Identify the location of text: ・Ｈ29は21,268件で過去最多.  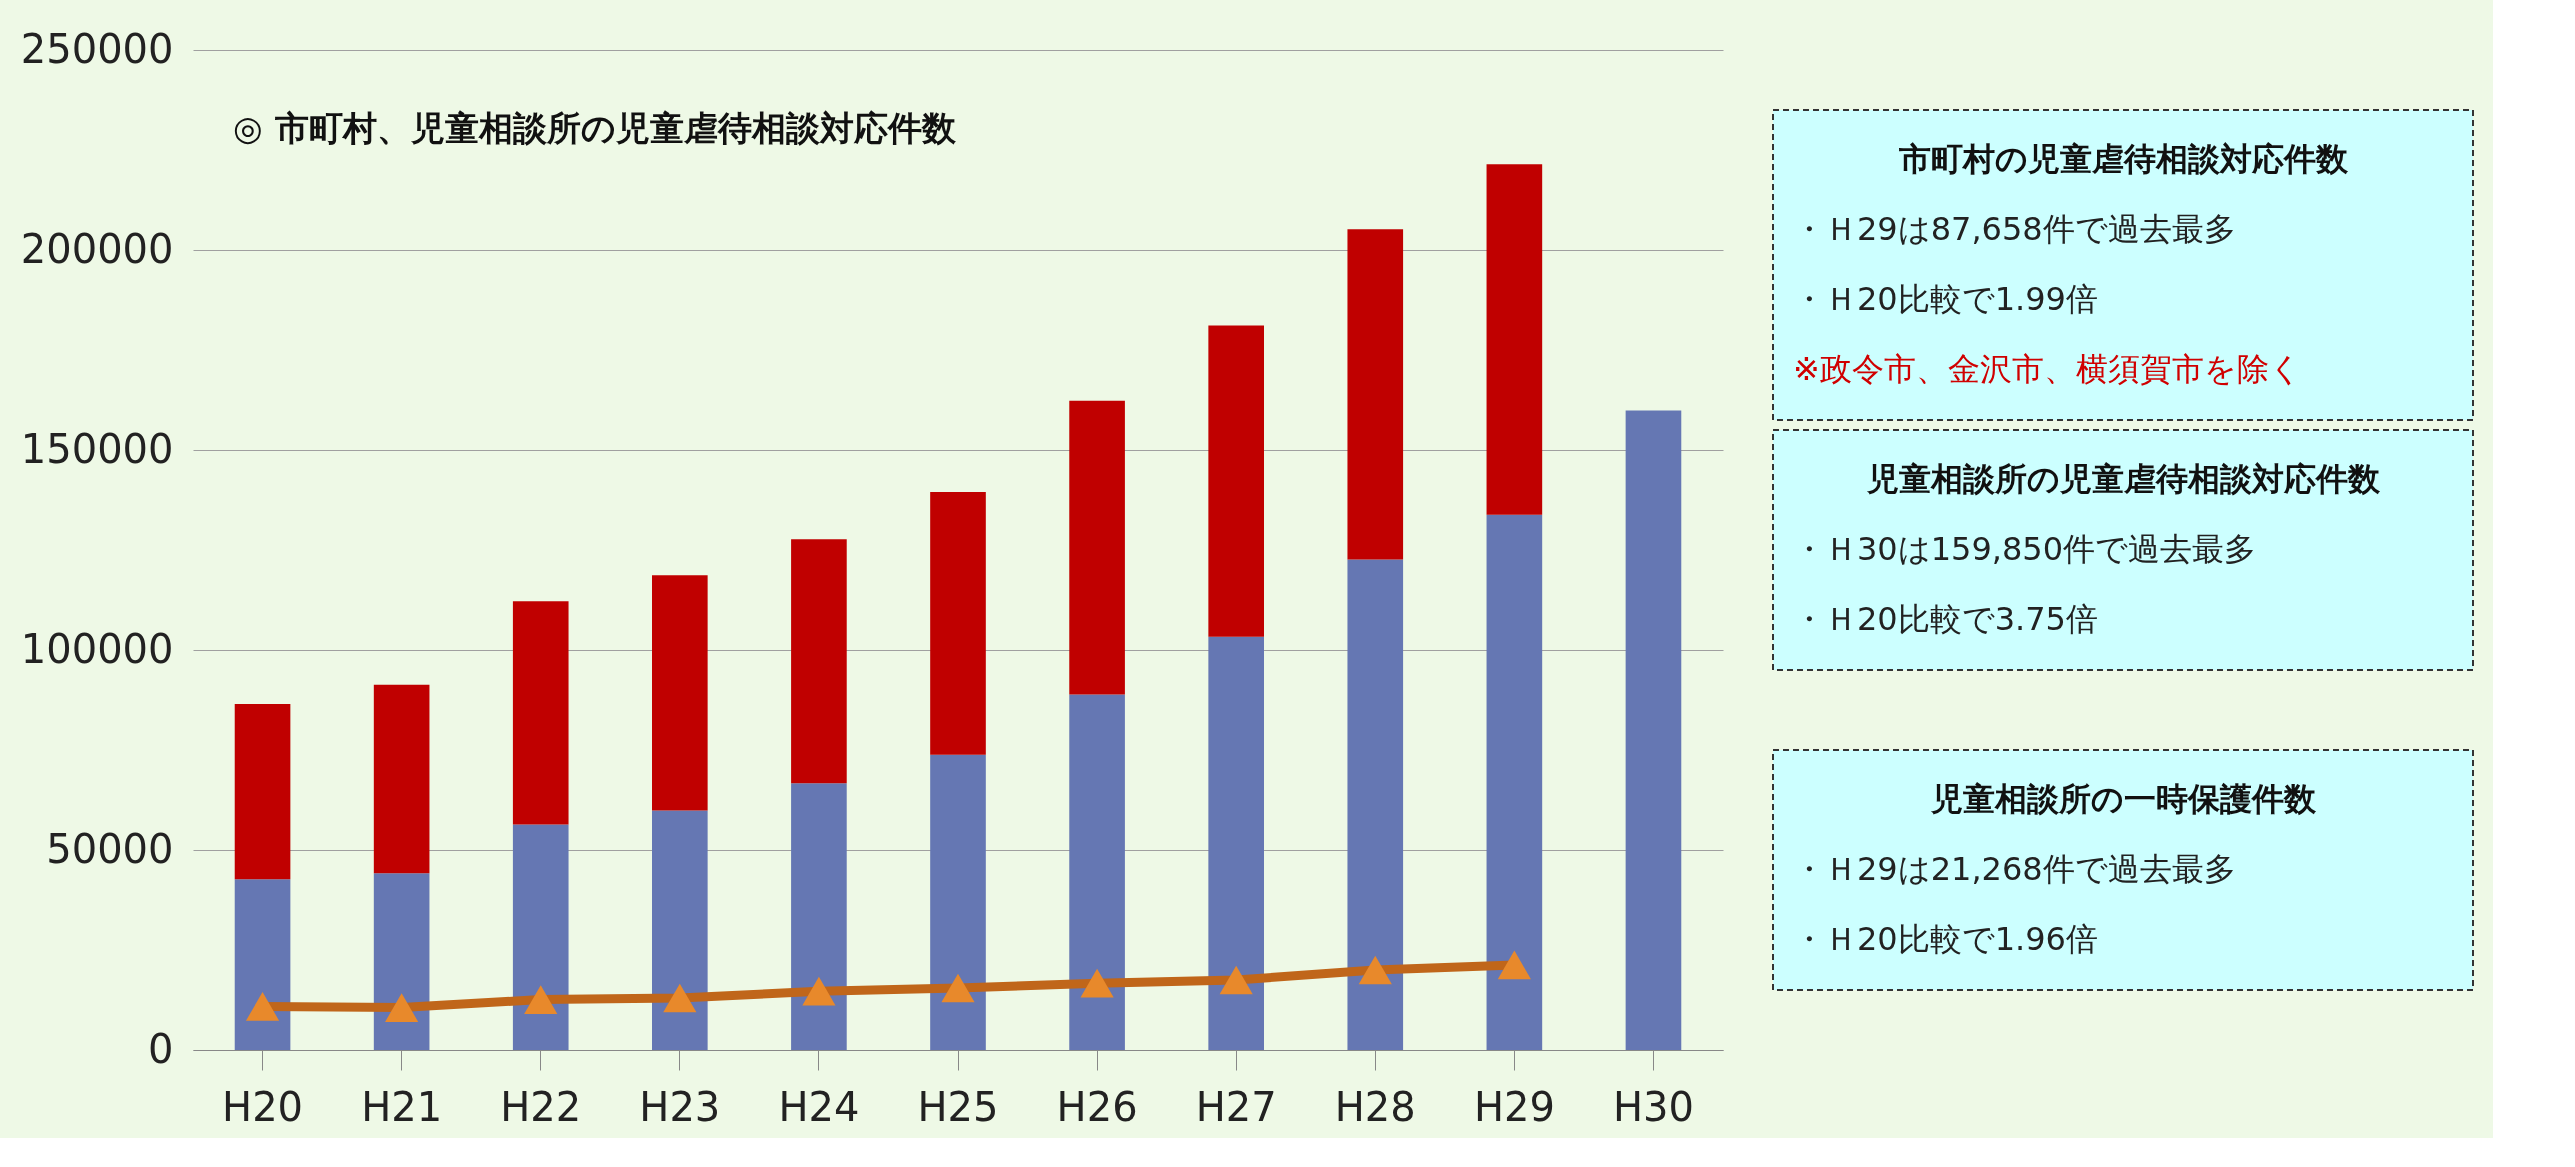
(2014, 869).